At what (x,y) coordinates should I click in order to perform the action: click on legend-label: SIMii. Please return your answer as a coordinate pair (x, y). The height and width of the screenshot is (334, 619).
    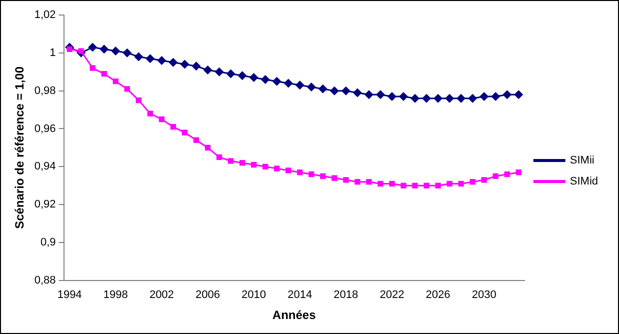
    Looking at the image, I should click on (582, 160).